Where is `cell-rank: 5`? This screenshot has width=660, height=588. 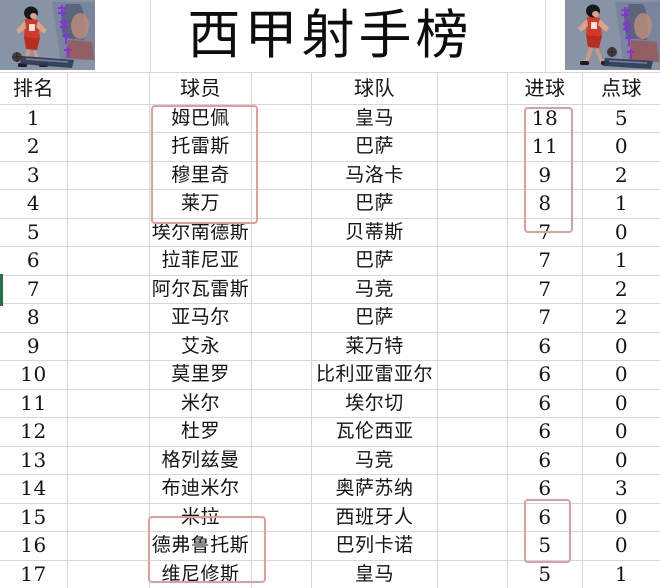 cell-rank: 5 is located at coordinates (34, 232).